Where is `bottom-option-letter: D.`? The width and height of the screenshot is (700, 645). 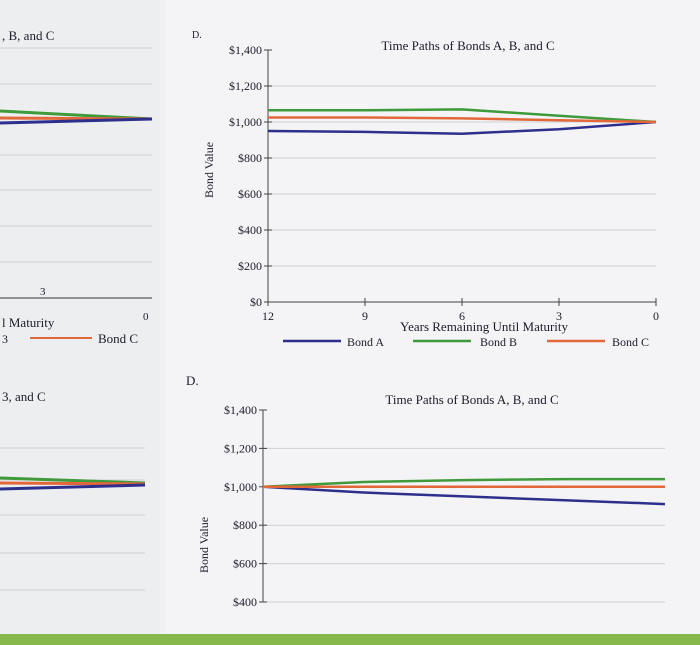 bottom-option-letter: D. is located at coordinates (192, 380).